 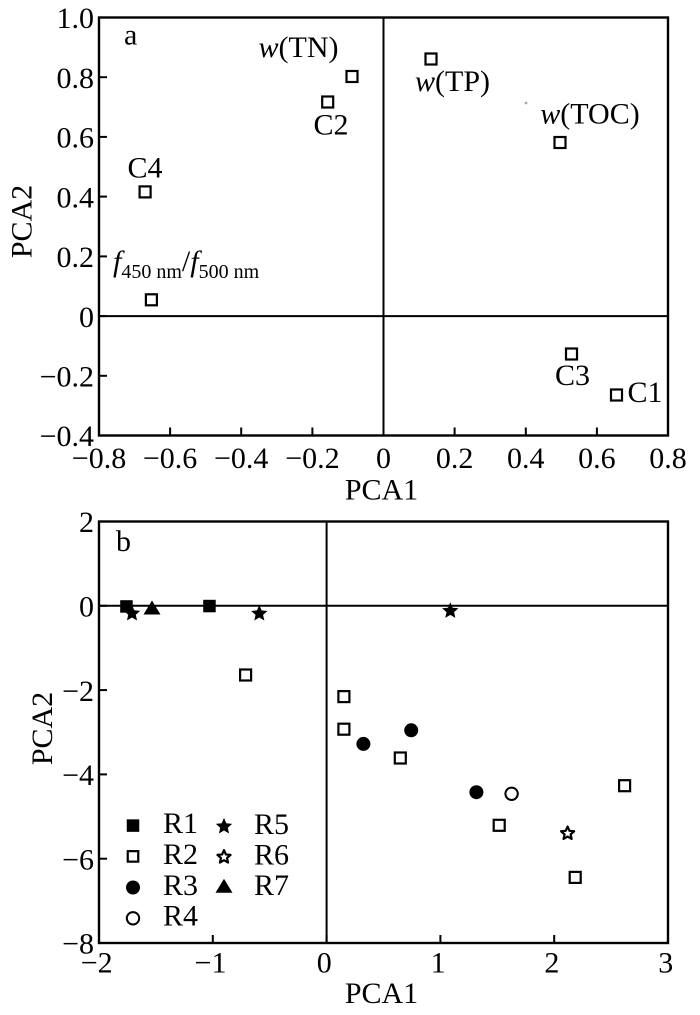 What do you see at coordinates (99, 458) in the screenshot?
I see `svg-text: −0.8` at bounding box center [99, 458].